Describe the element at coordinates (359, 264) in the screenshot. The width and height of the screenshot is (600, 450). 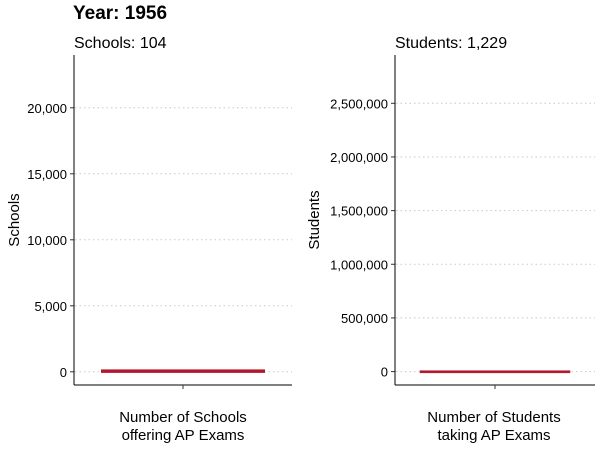
I see `students-y-tick-label: 1,000,000` at that location.